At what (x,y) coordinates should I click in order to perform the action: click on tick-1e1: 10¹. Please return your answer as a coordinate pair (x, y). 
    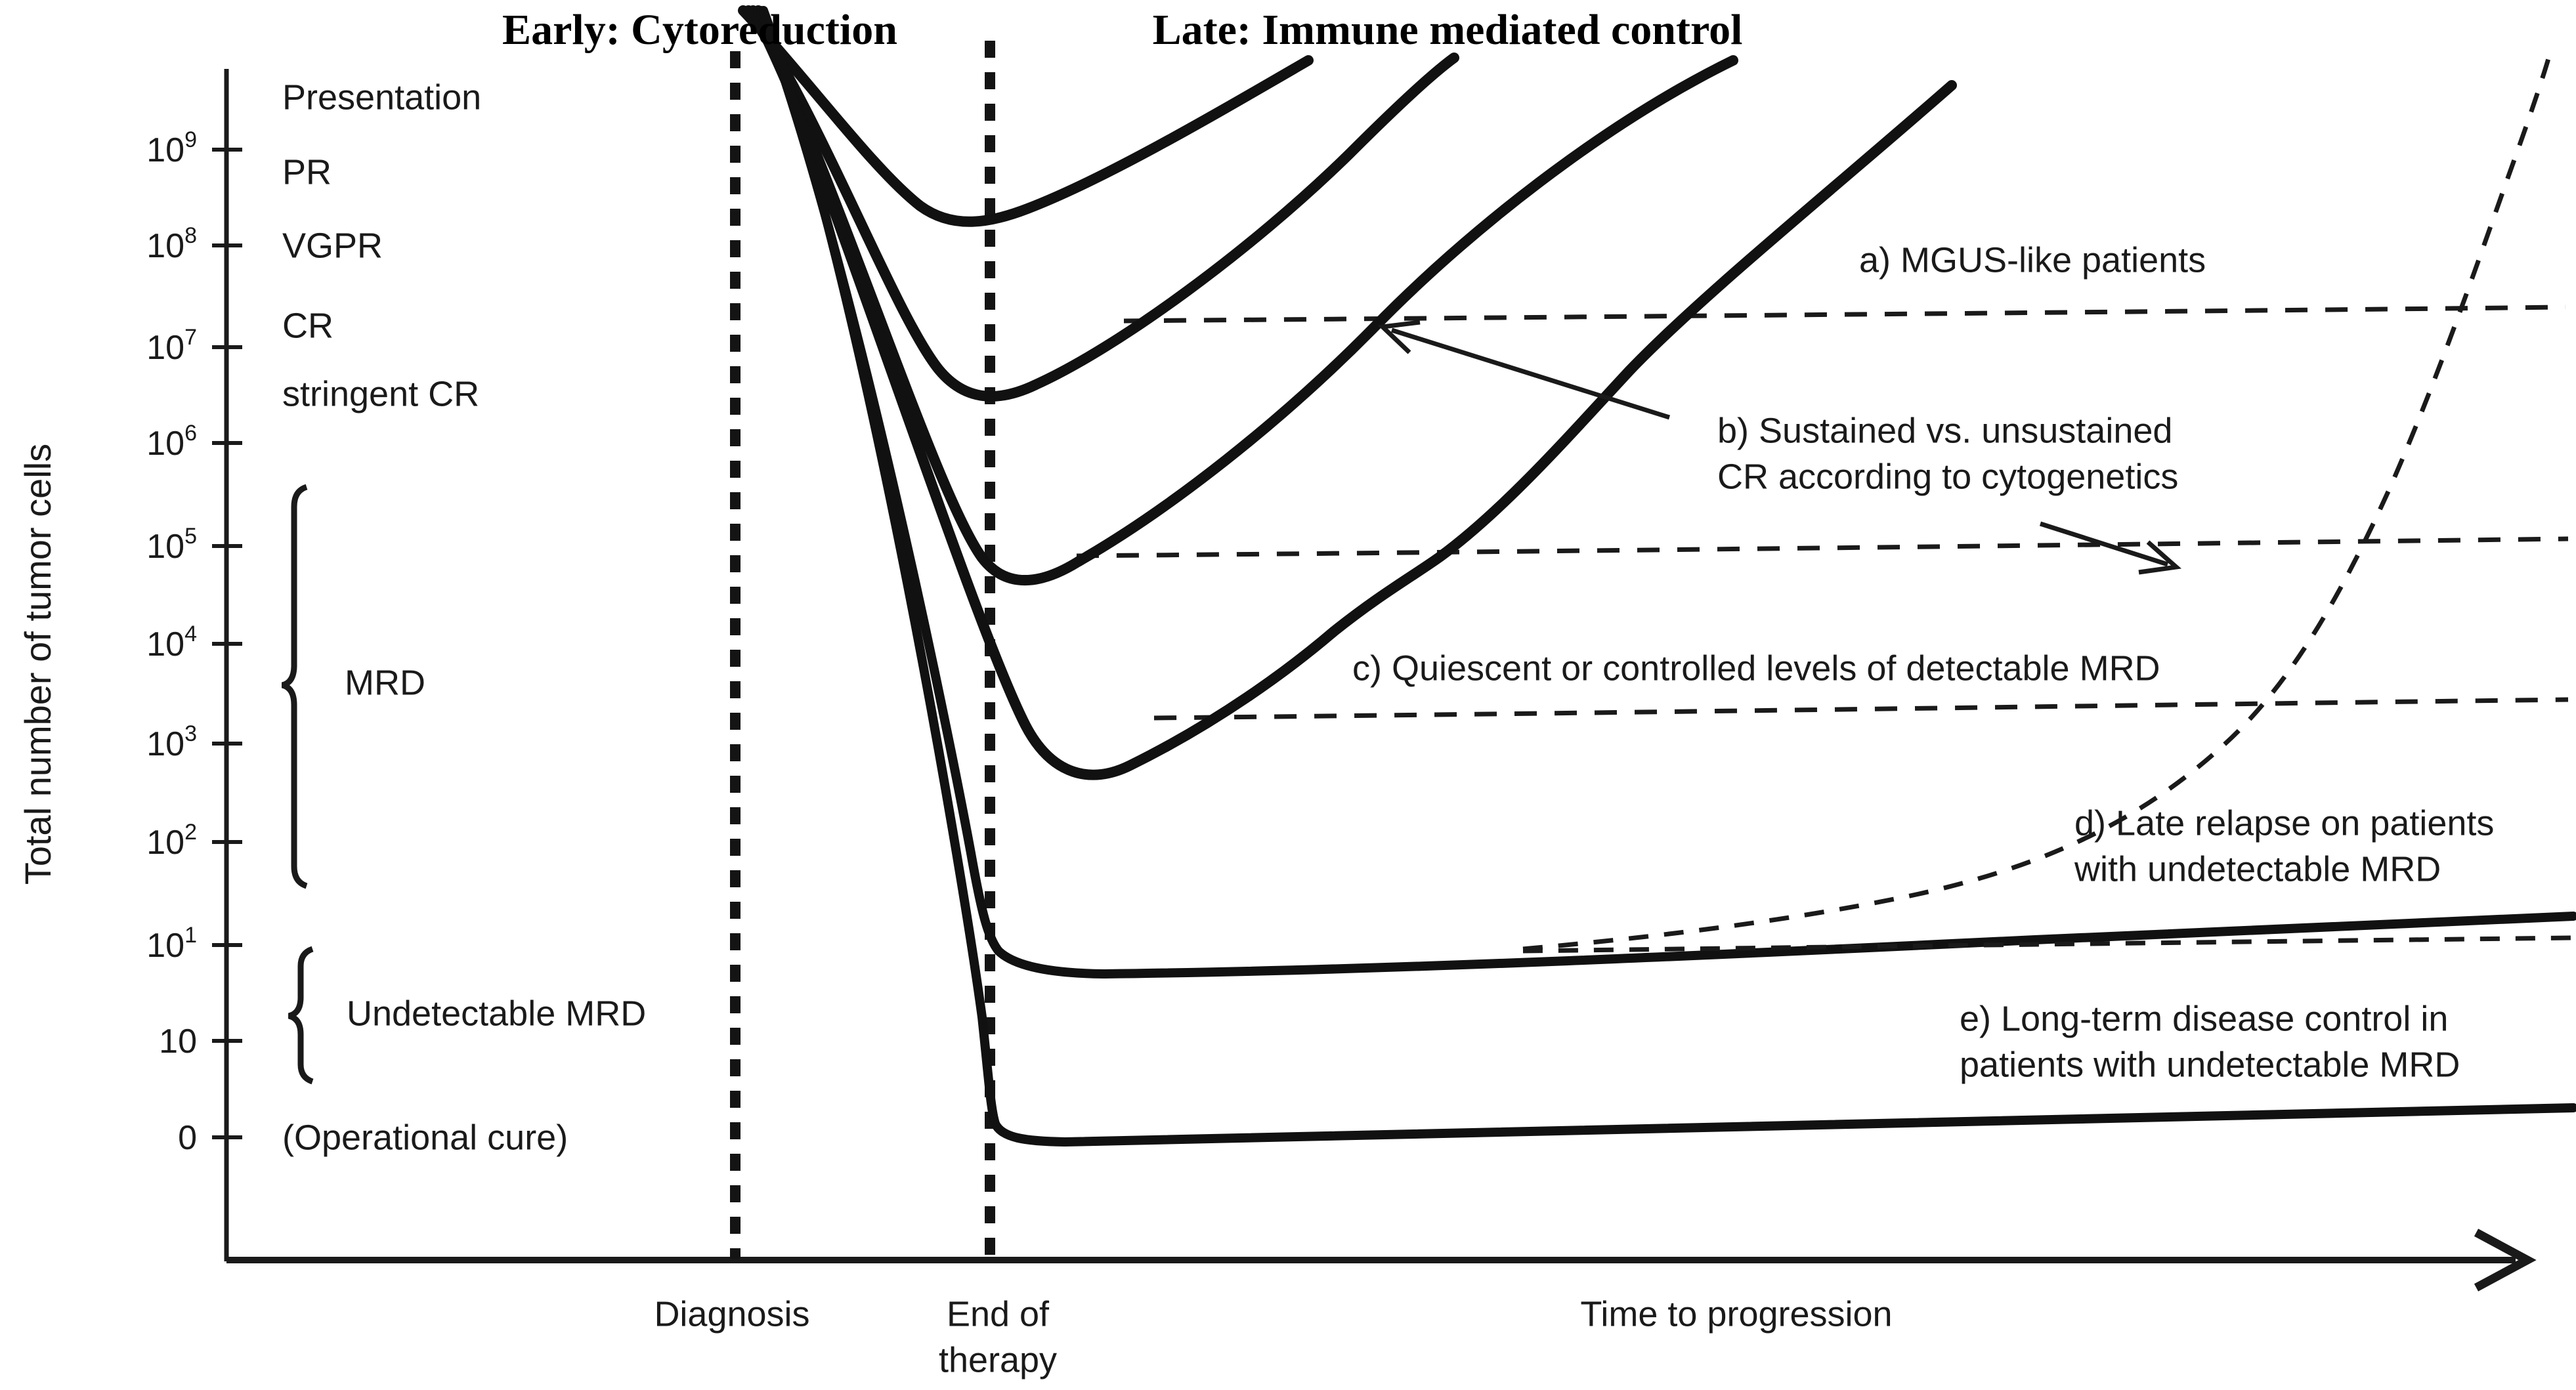
    Looking at the image, I should click on (171, 944).